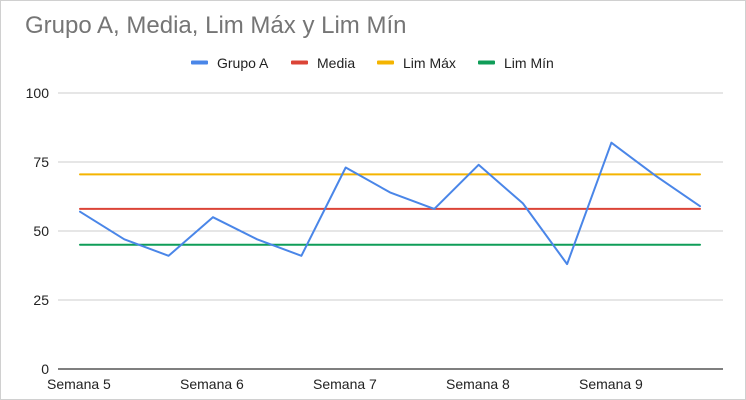  Describe the element at coordinates (611, 384) in the screenshot. I see `x-tick-label: Semana 9` at that location.